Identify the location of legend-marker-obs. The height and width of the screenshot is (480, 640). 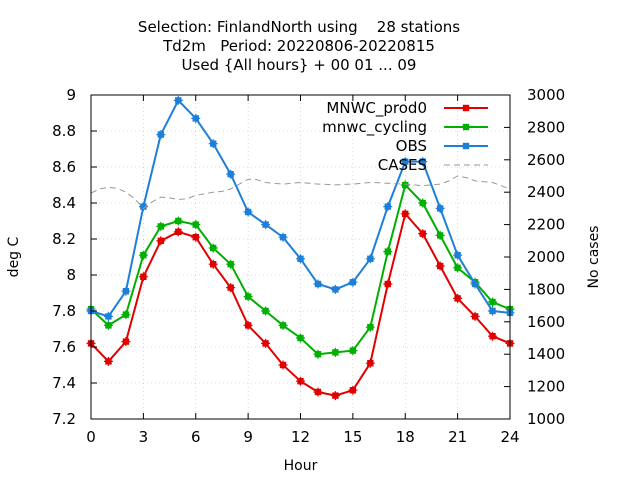
(466, 146).